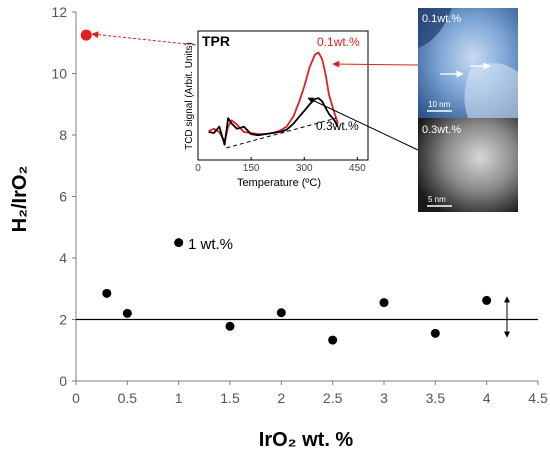 This screenshot has height=455, width=550. What do you see at coordinates (384, 398) in the screenshot?
I see `x-tick-label: 3` at bounding box center [384, 398].